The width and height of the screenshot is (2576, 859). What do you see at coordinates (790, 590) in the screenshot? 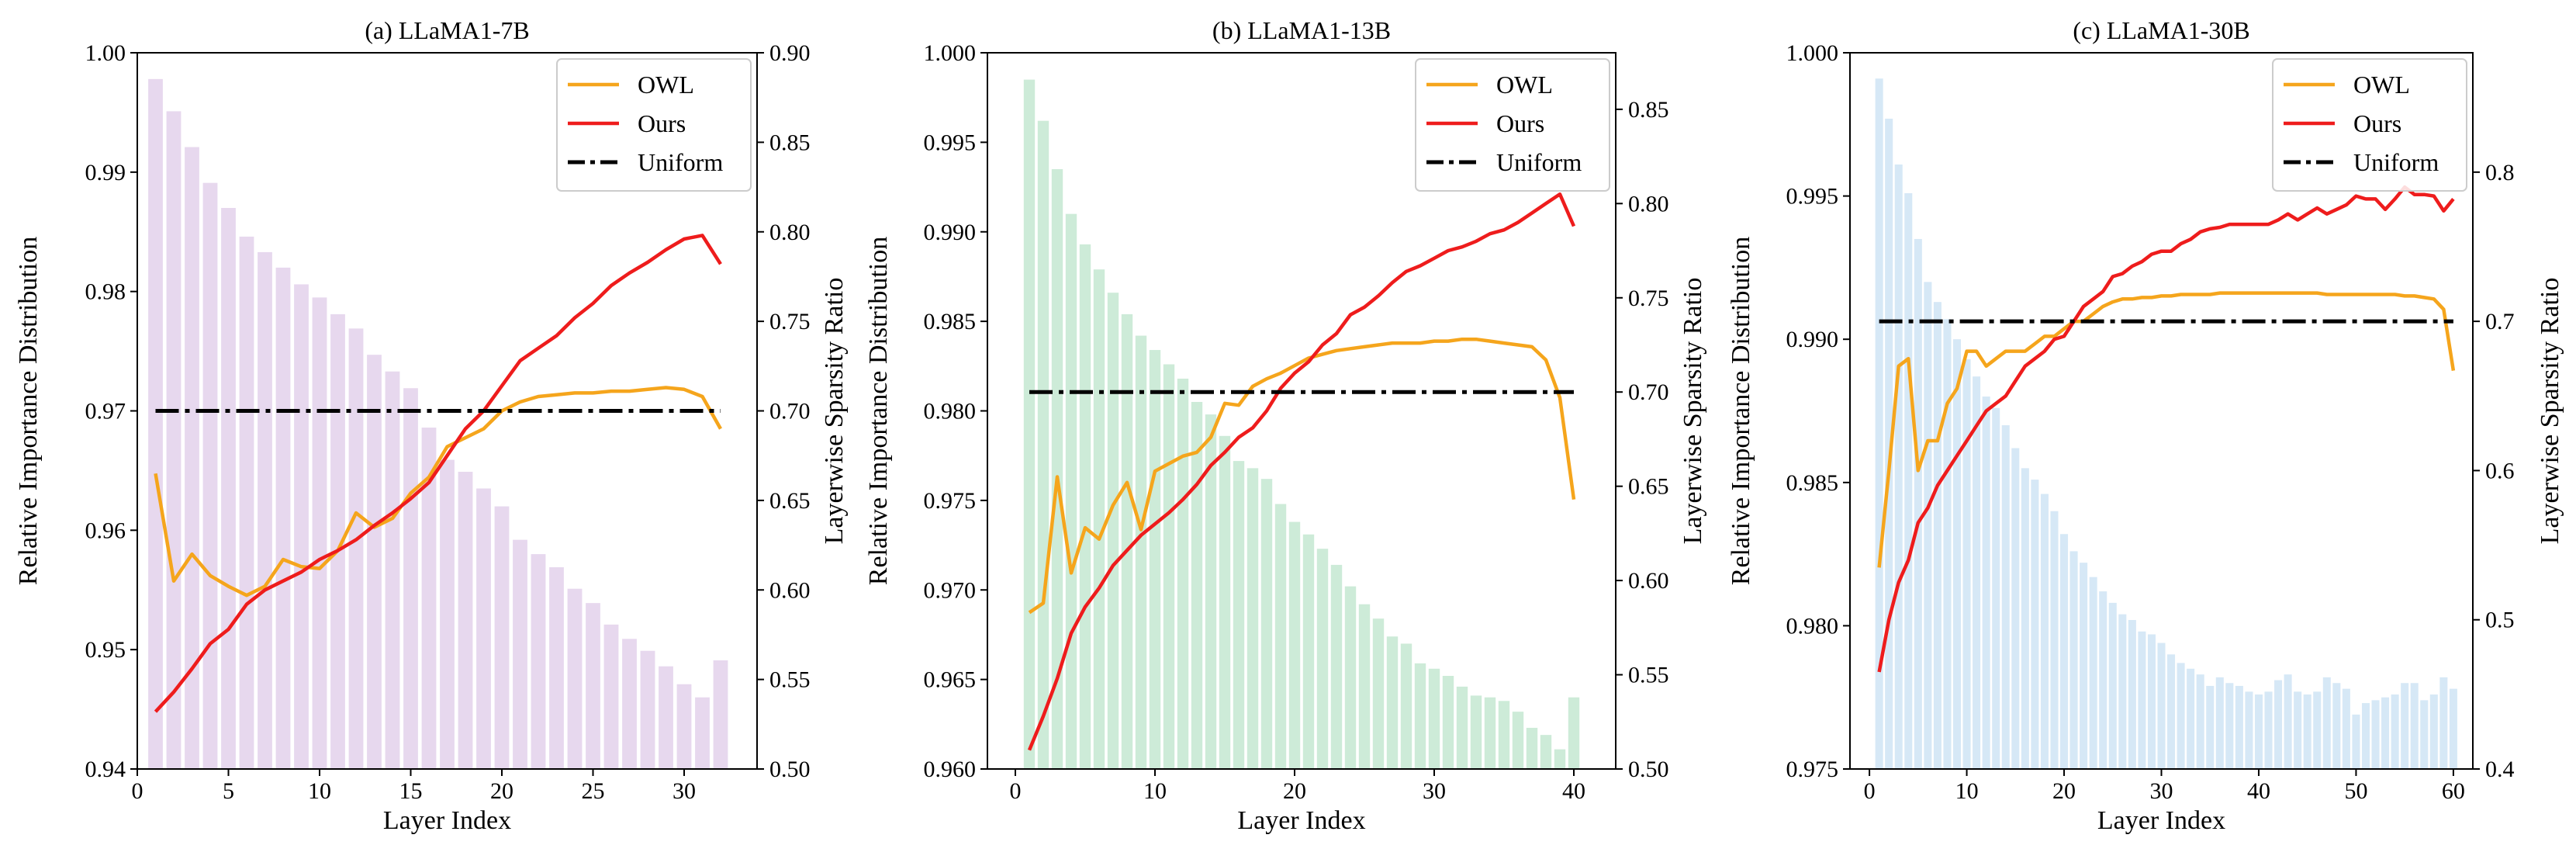
I see `y-tick-label-right: 0.60` at bounding box center [790, 590].